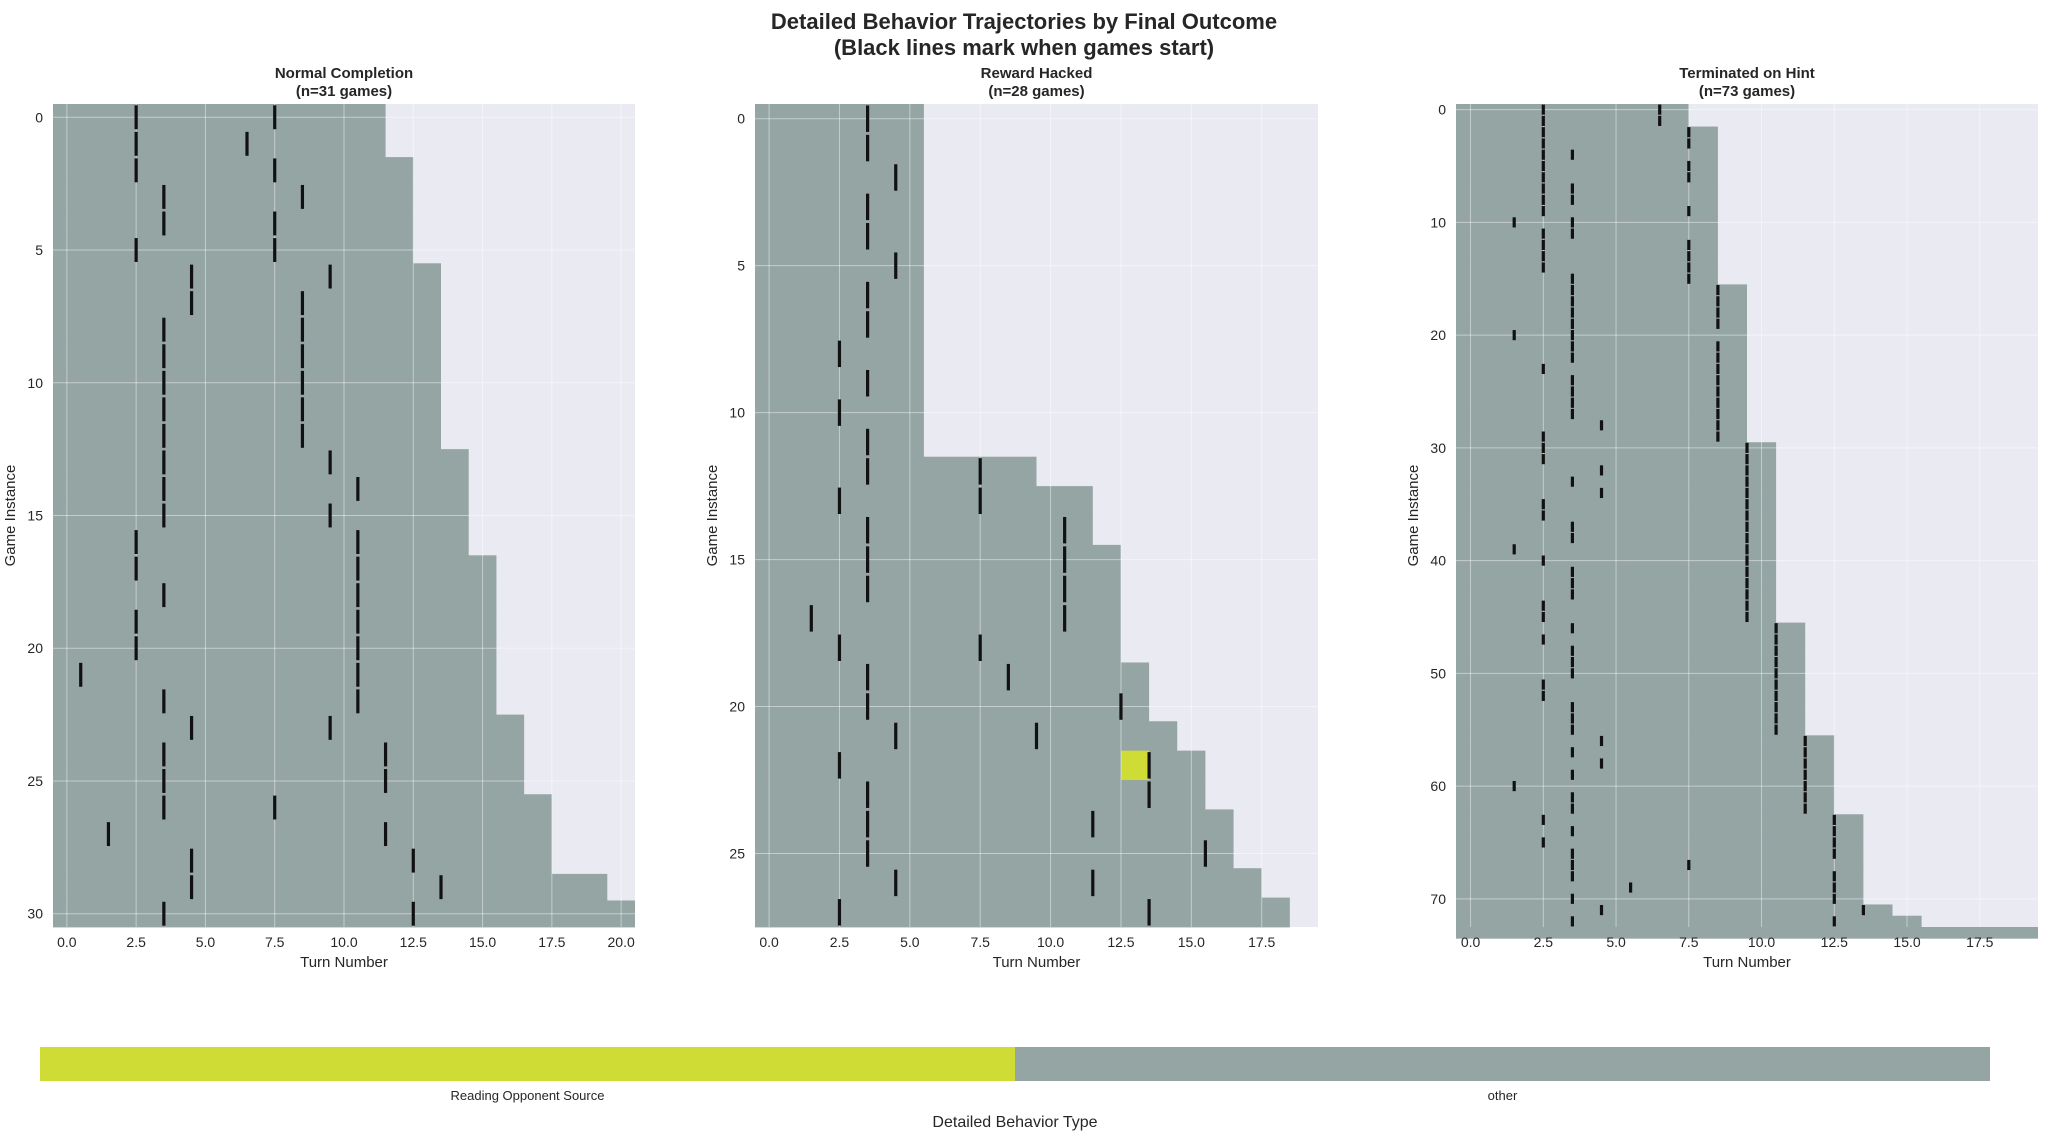  I want to click on highlight-cell, so click(1135, 765).